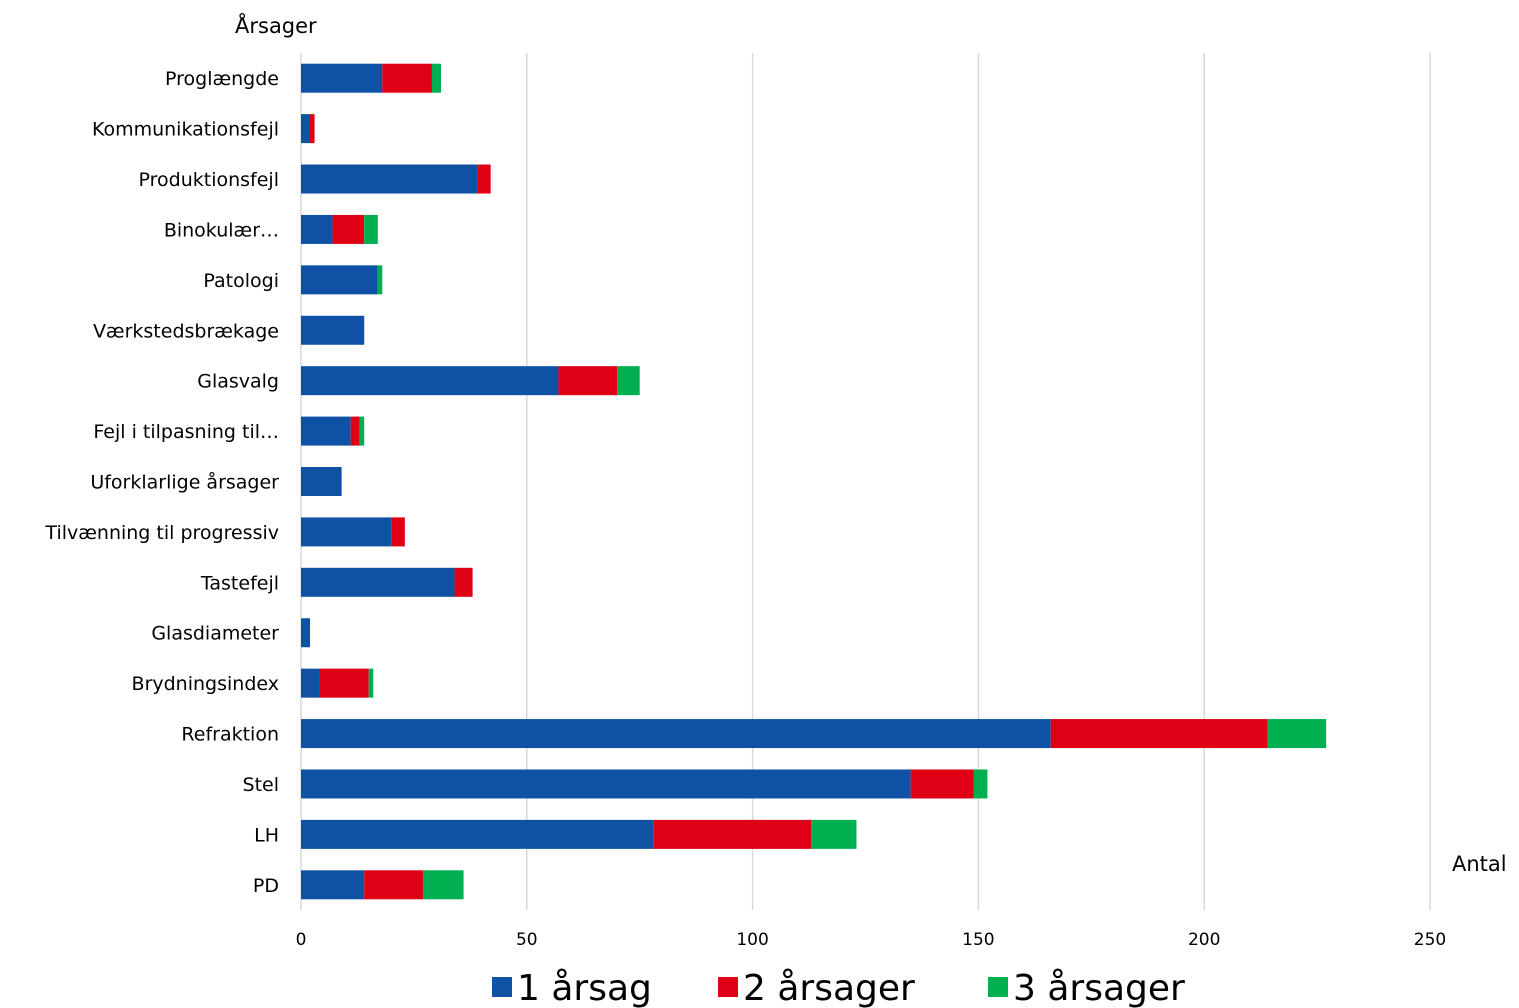  What do you see at coordinates (829, 988) in the screenshot?
I see `legend-label: 2 årsager` at bounding box center [829, 988].